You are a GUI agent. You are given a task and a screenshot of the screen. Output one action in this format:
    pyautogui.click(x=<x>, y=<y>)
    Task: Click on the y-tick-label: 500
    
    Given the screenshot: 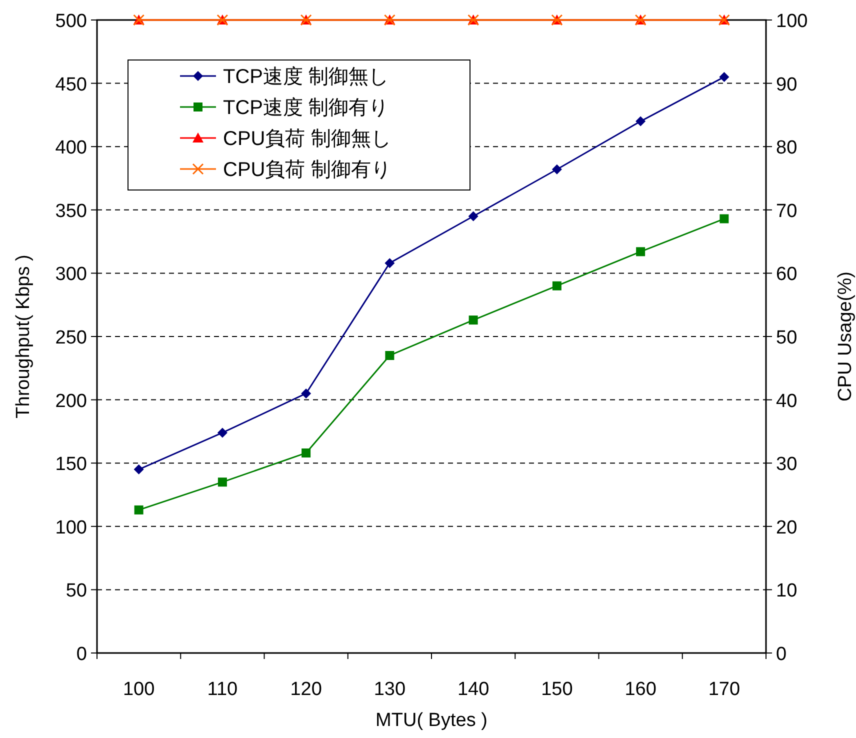 What is the action you would take?
    pyautogui.click(x=71, y=21)
    